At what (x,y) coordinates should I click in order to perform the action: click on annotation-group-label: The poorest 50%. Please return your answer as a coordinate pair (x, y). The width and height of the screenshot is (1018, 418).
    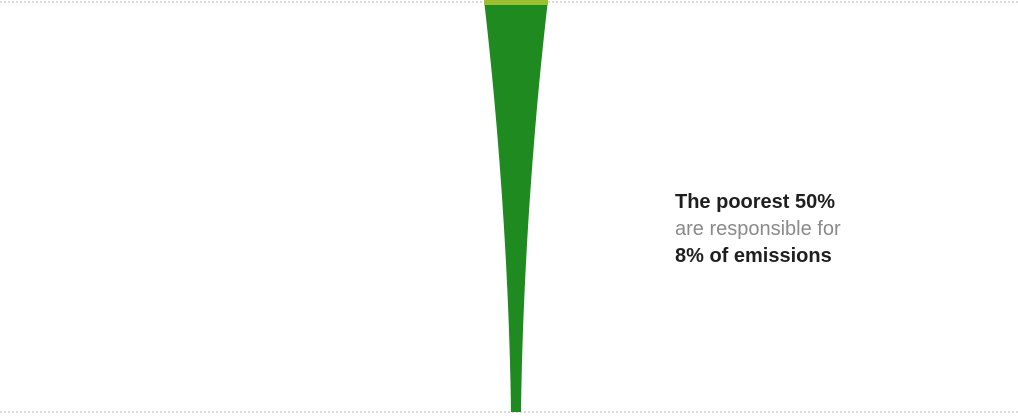
    Looking at the image, I should click on (755, 202).